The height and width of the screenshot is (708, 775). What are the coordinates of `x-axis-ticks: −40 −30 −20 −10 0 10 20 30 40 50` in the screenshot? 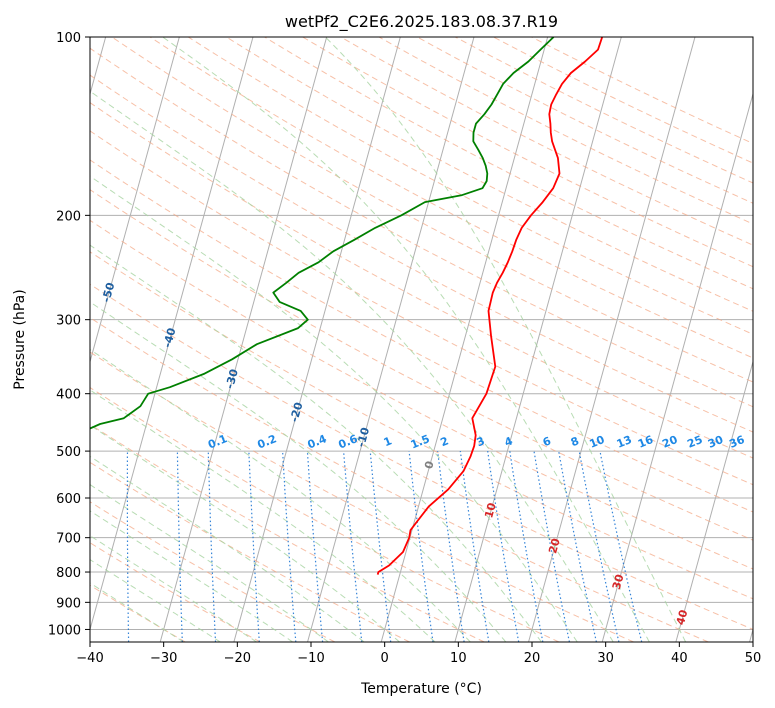 It's located at (418, 654).